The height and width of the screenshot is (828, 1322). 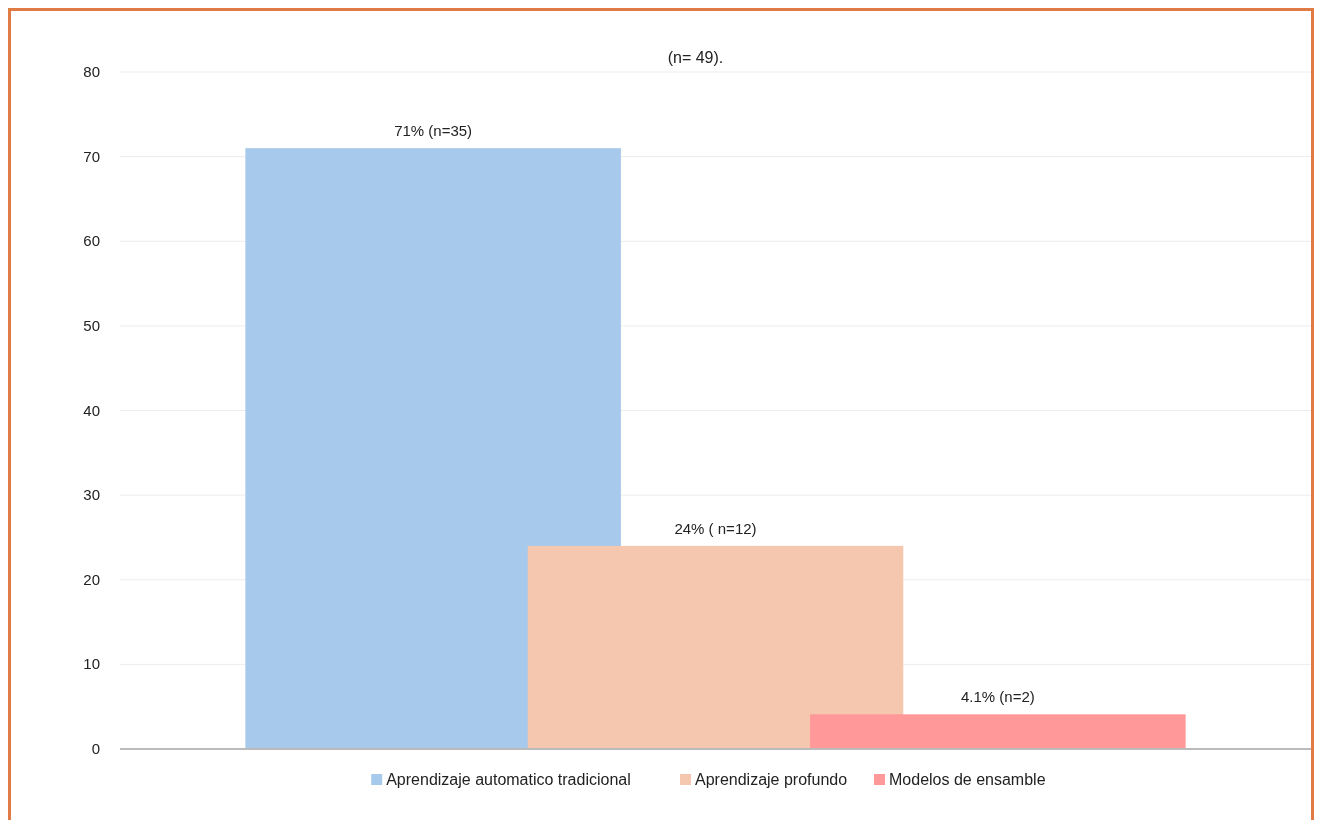 I want to click on legend-label: Aprendizaje profundo, so click(x=771, y=779).